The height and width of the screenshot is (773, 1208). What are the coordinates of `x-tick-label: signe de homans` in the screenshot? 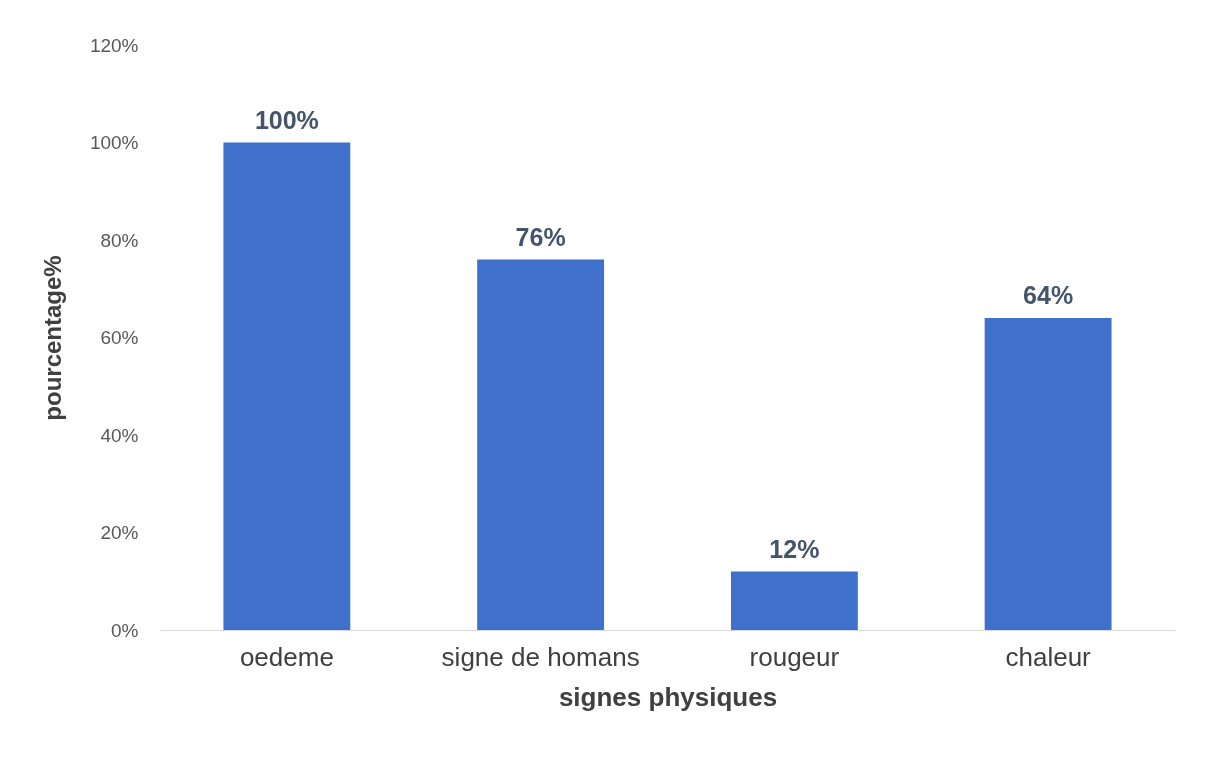 It's located at (540, 656).